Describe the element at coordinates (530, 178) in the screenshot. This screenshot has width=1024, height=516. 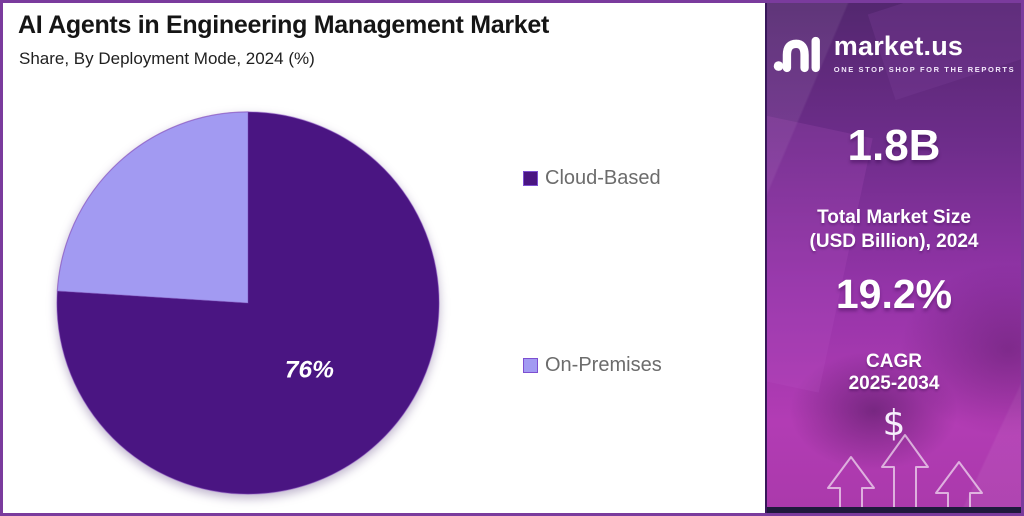
I see `legend-swatch-cloud-based` at that location.